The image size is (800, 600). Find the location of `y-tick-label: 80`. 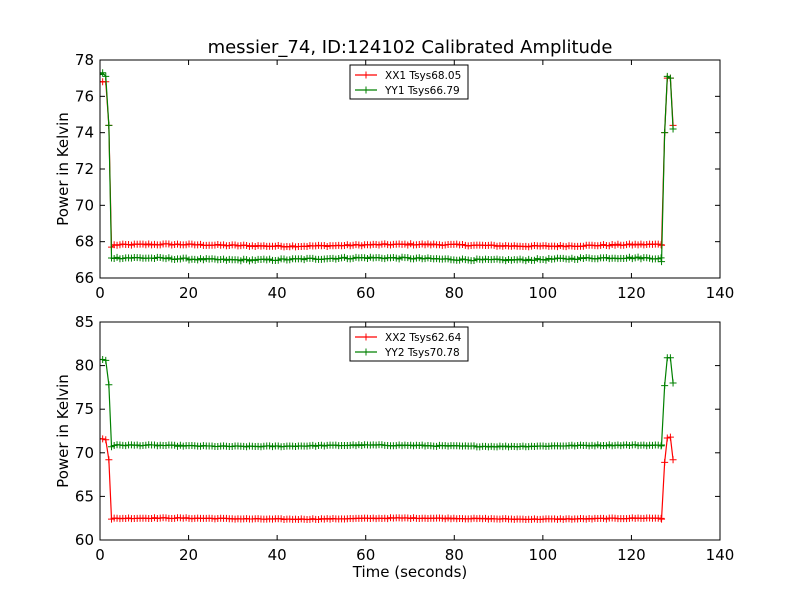

y-tick-label: 80 is located at coordinates (84, 366).